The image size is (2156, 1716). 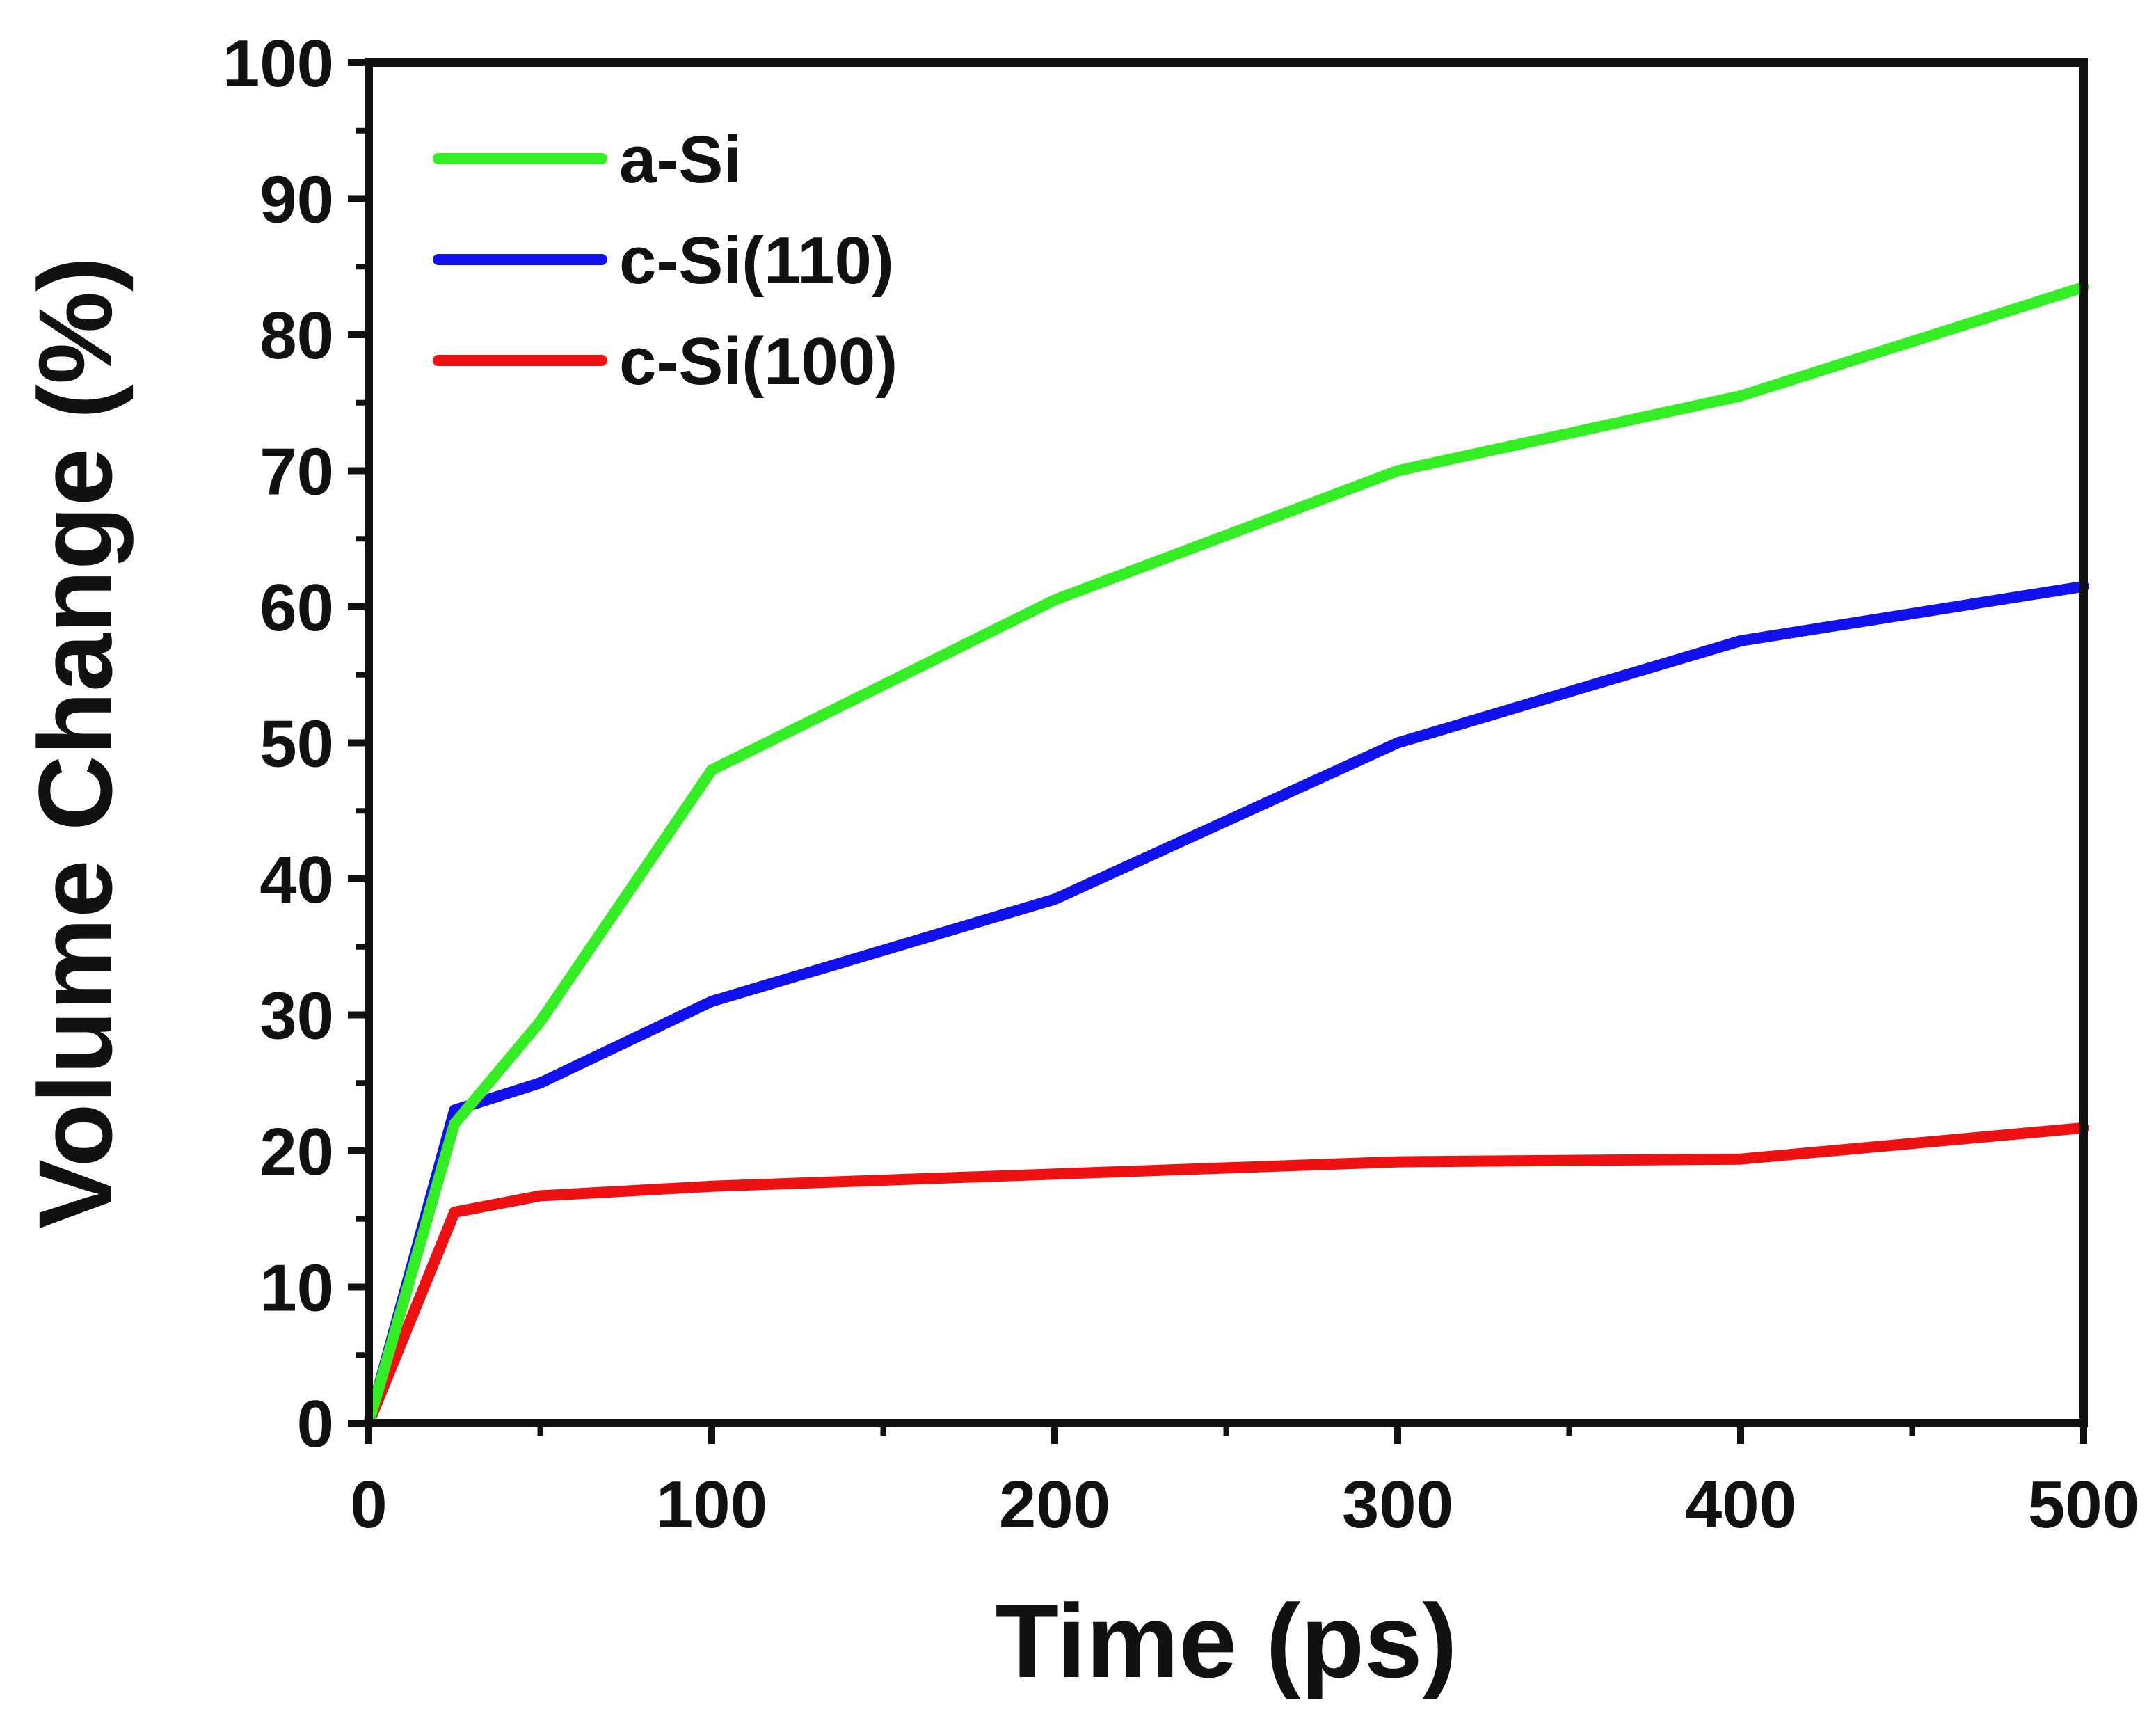 I want to click on y-tick-label: 90, so click(x=296, y=200).